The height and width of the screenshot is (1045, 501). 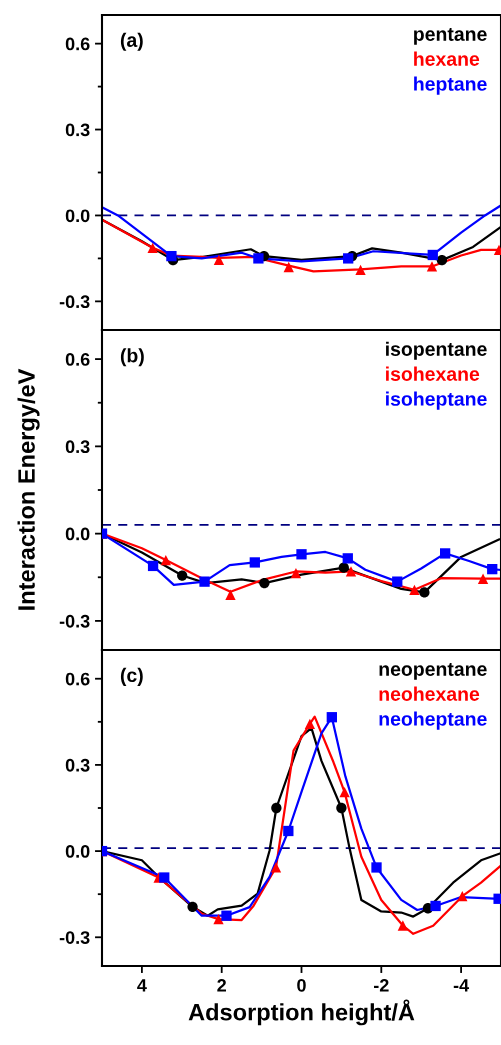 What do you see at coordinates (142, 985) in the screenshot?
I see `x-tick-label: 4` at bounding box center [142, 985].